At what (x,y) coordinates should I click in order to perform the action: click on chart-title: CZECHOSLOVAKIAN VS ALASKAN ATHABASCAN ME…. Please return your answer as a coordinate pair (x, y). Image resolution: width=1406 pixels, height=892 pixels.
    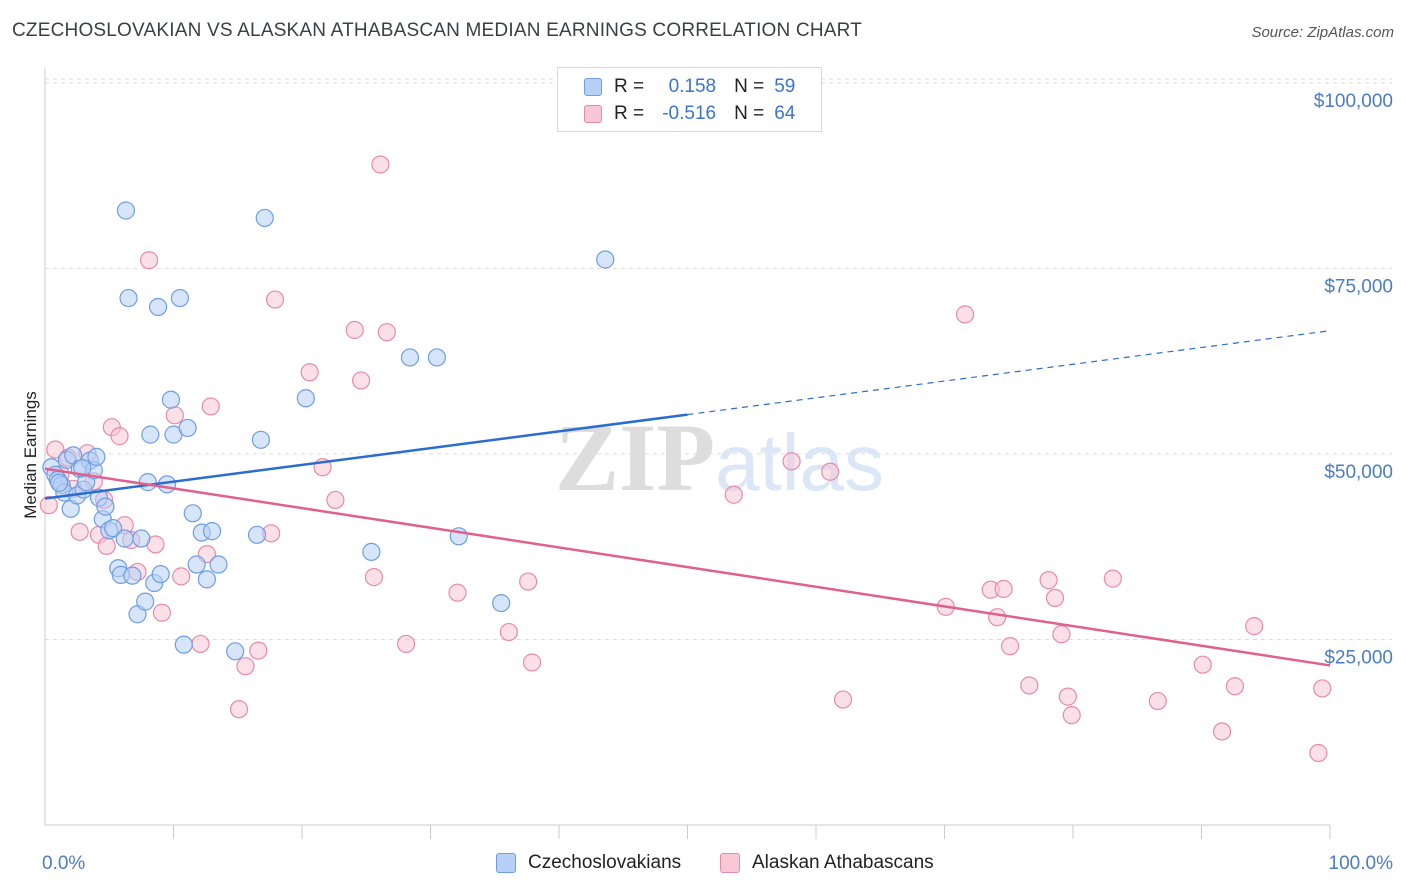
    Looking at the image, I should click on (437, 30).